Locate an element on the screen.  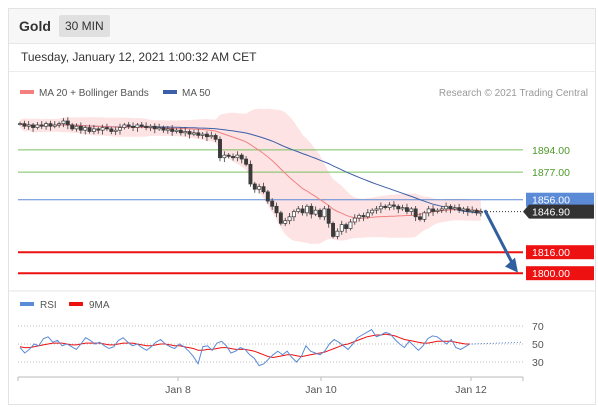
support-label: 1816.00 is located at coordinates (551, 253).